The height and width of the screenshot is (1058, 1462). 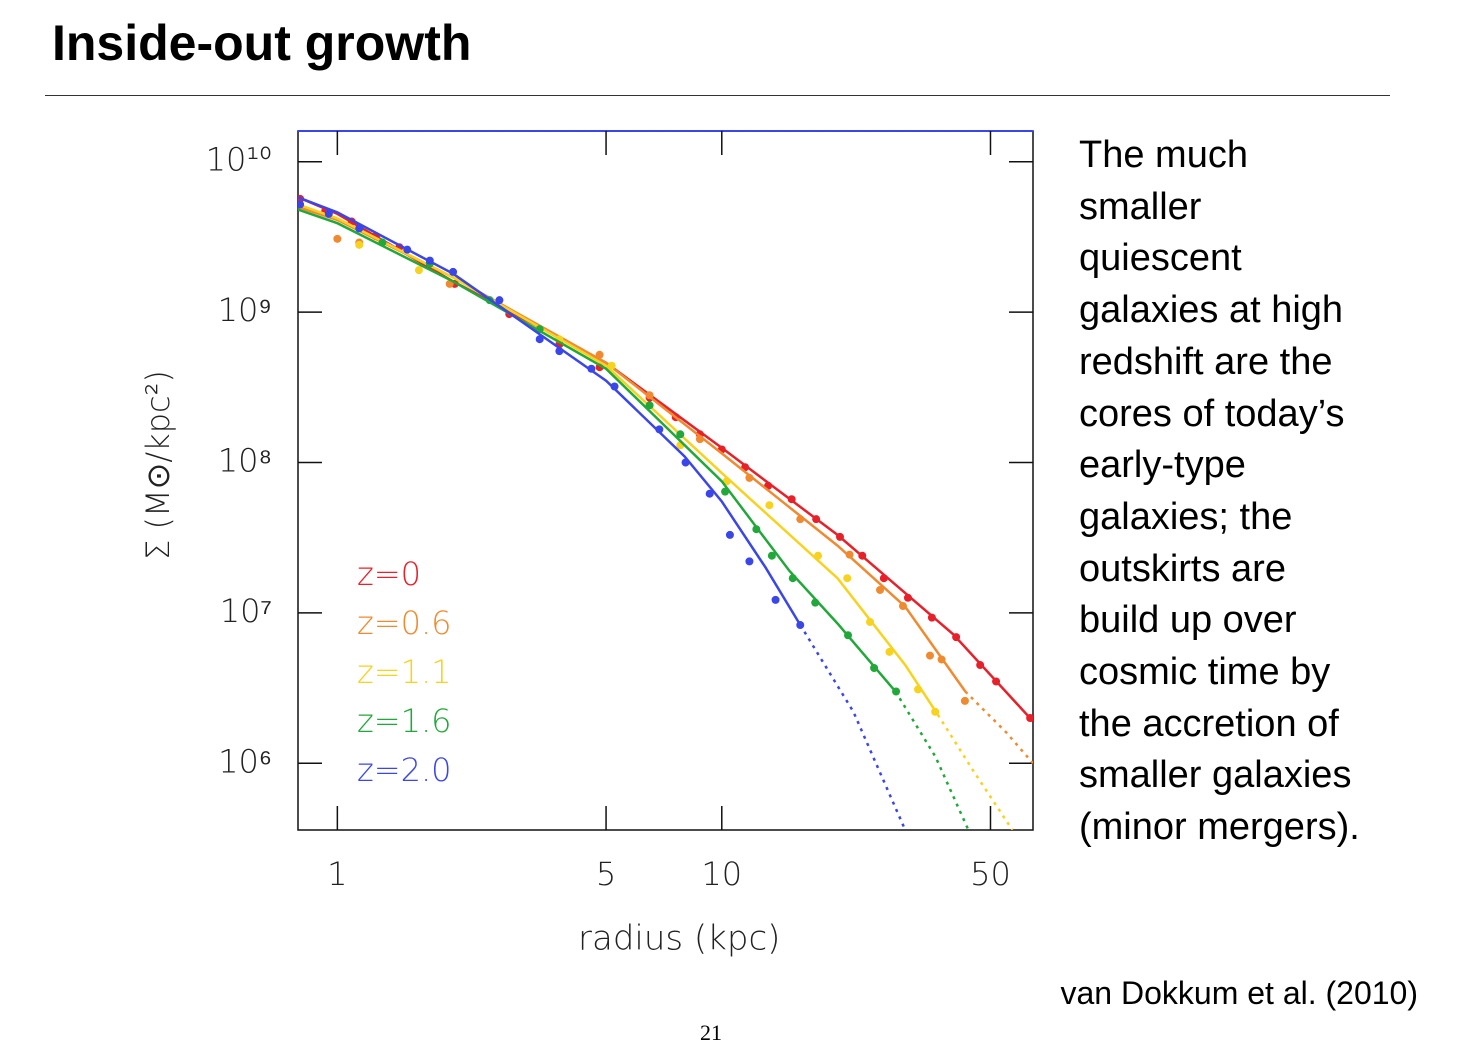 What do you see at coordinates (389, 574) in the screenshot?
I see `legend-entry: z=0` at bounding box center [389, 574].